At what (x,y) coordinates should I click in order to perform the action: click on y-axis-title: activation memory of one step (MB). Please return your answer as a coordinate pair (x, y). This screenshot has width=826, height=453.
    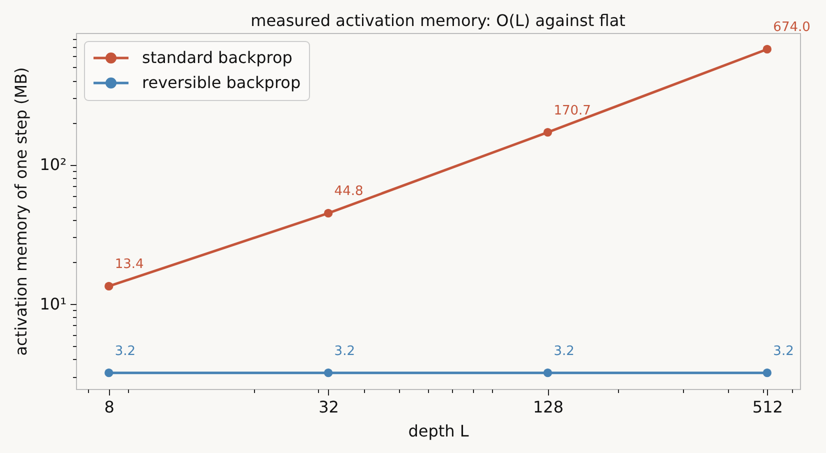
    Looking at the image, I should click on (21, 211).